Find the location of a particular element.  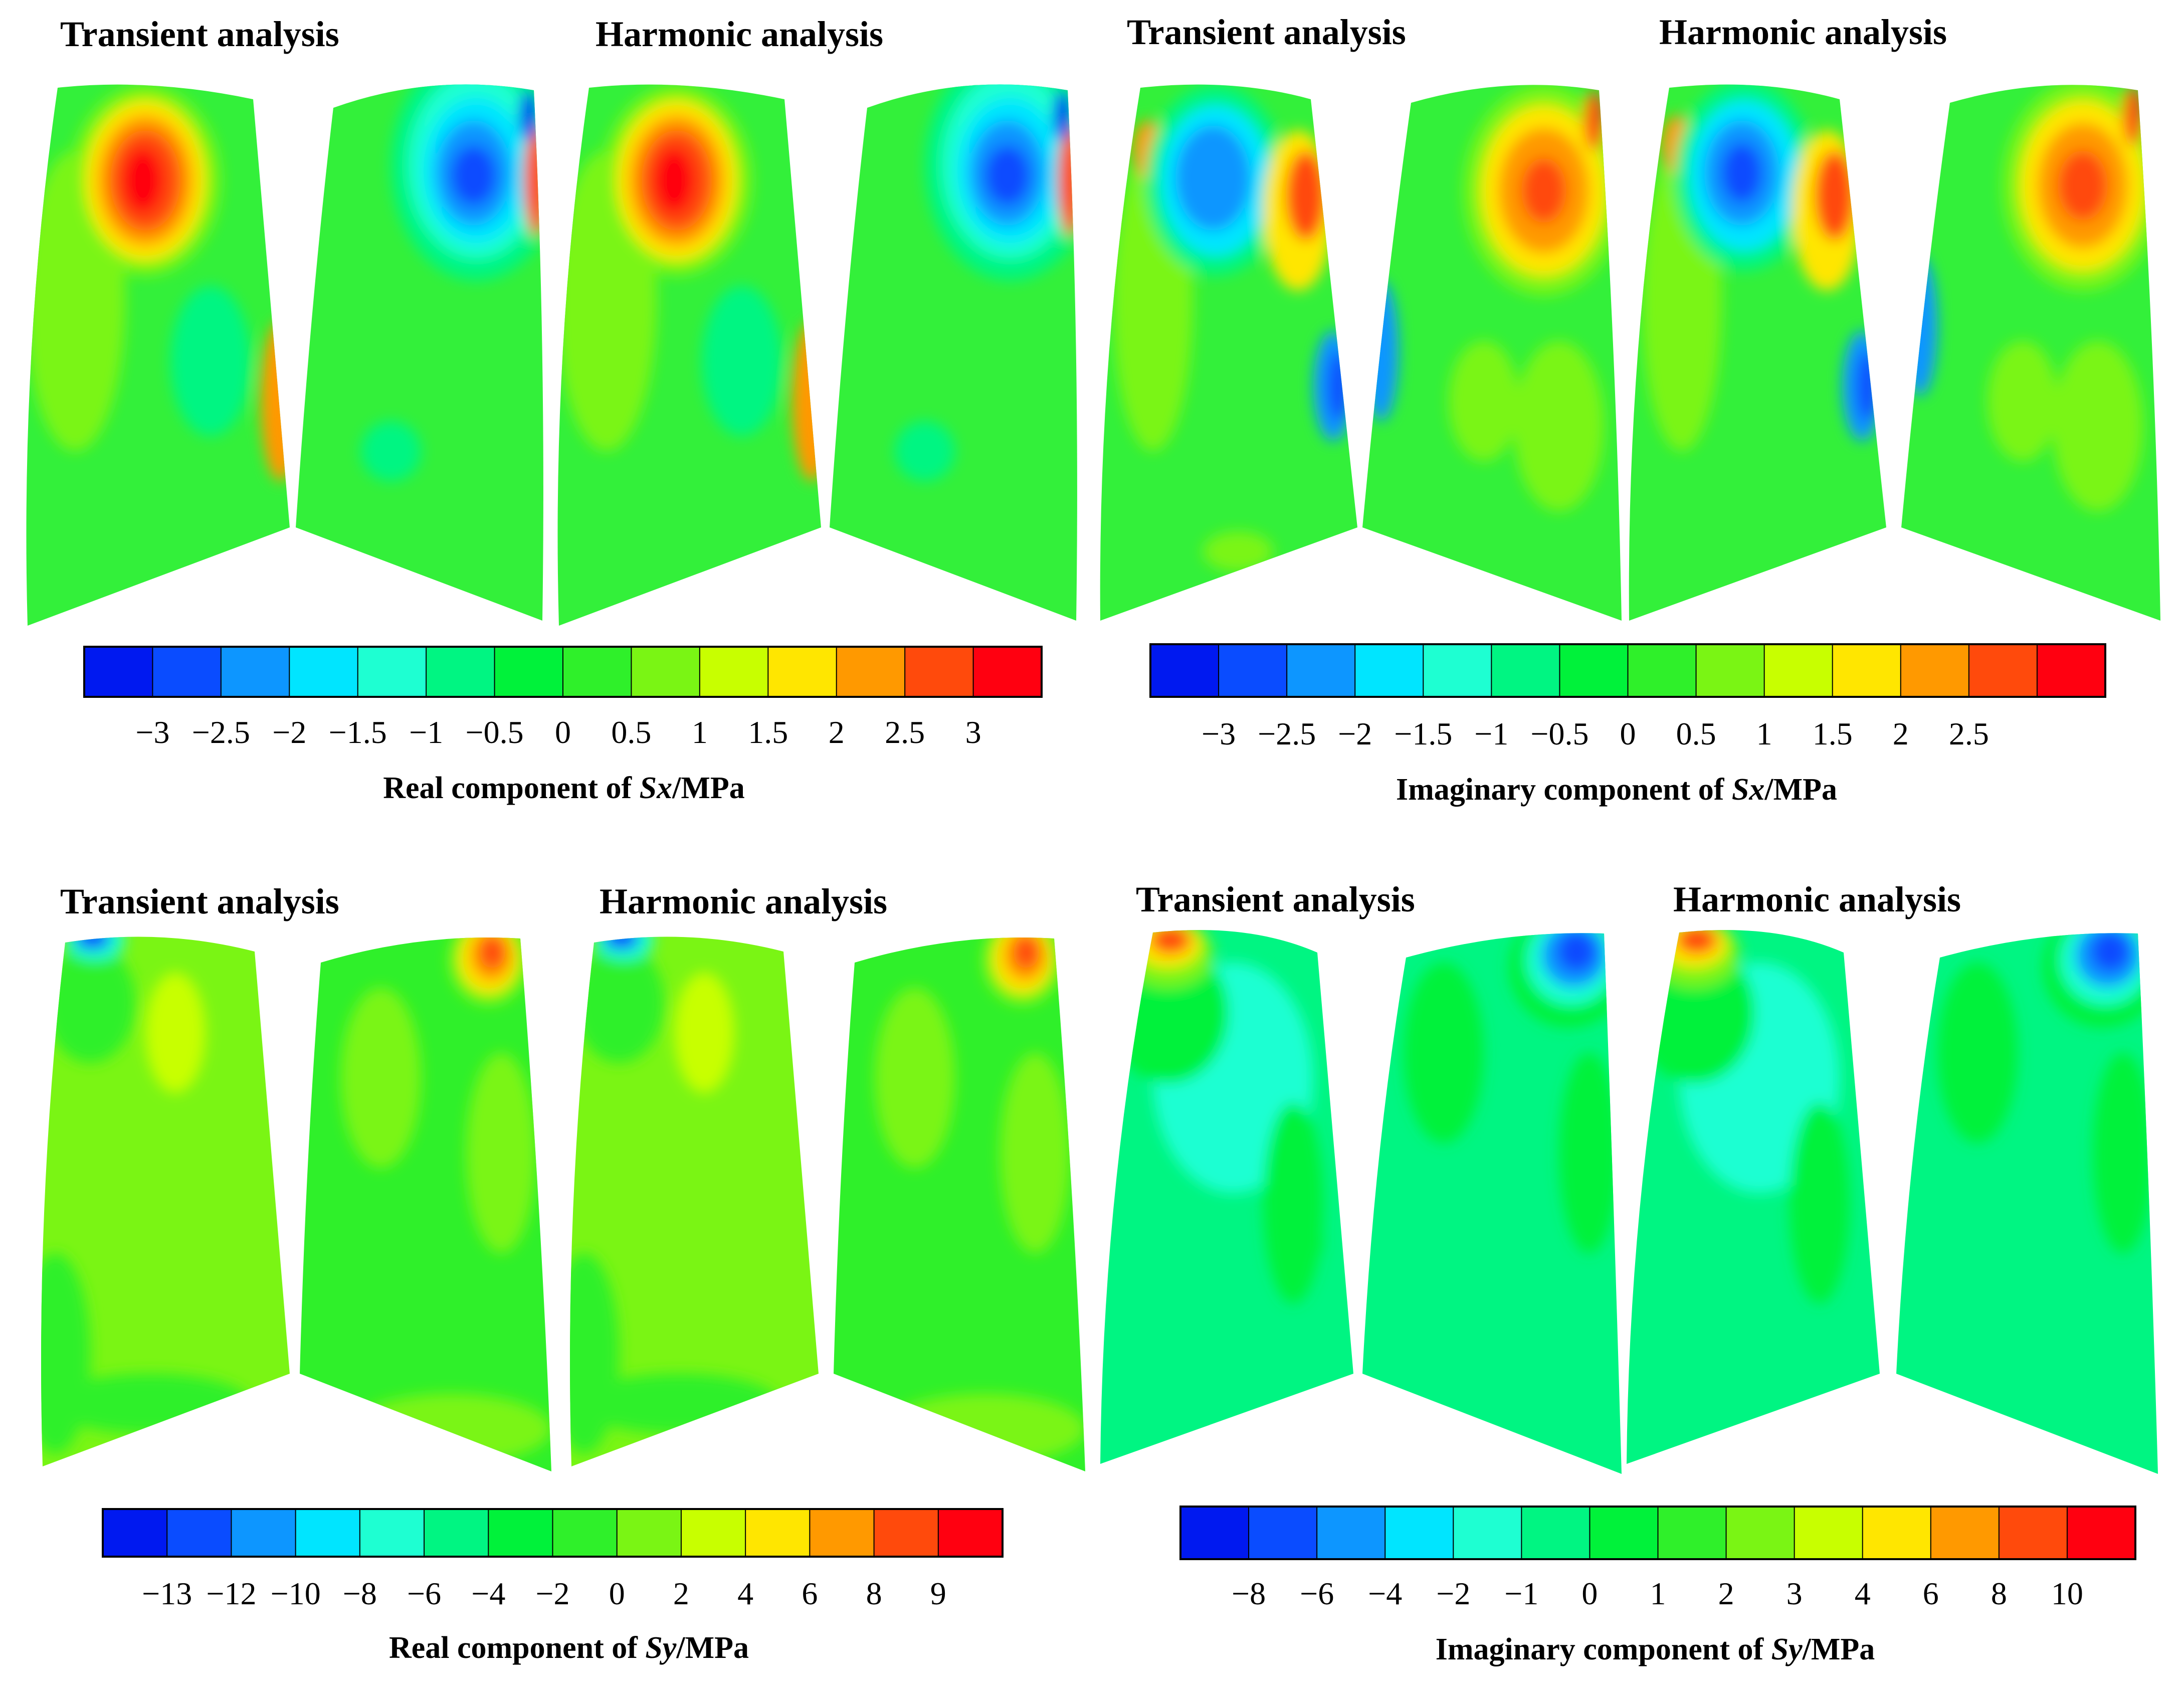

colorbar-tick-label: −2.5 is located at coordinates (221, 732).